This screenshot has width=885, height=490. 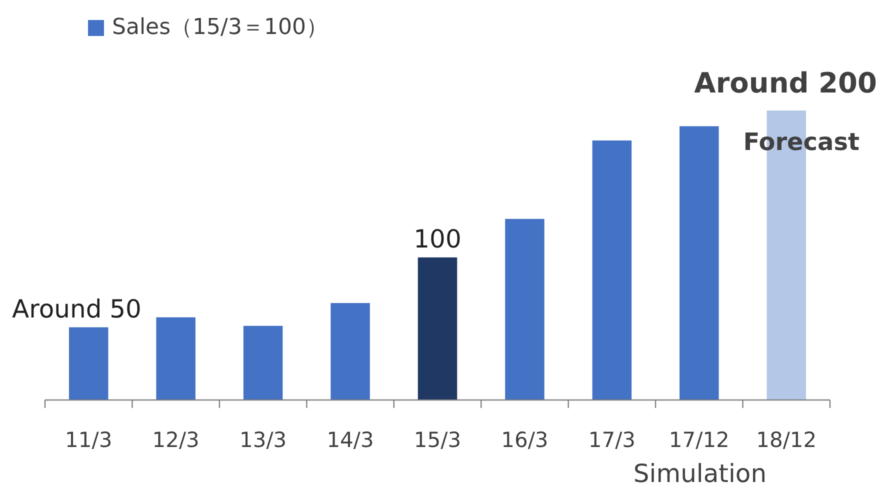 I want to click on text: Simulation, so click(x=700, y=473).